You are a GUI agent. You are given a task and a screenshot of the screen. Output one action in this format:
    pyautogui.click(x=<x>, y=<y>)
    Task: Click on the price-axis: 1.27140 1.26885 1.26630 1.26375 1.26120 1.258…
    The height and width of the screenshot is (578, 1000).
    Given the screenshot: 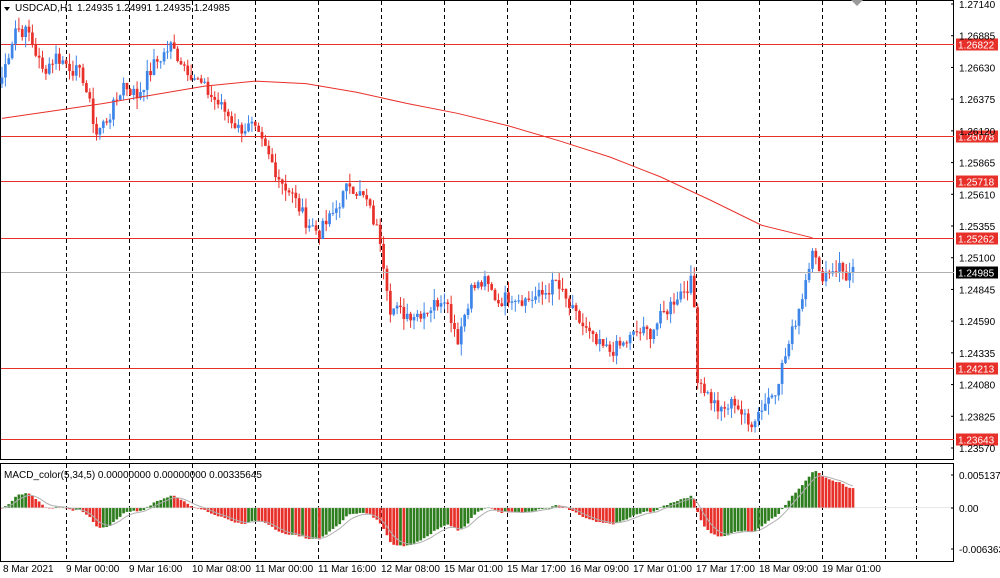 What is the action you would take?
    pyautogui.click(x=975, y=278)
    